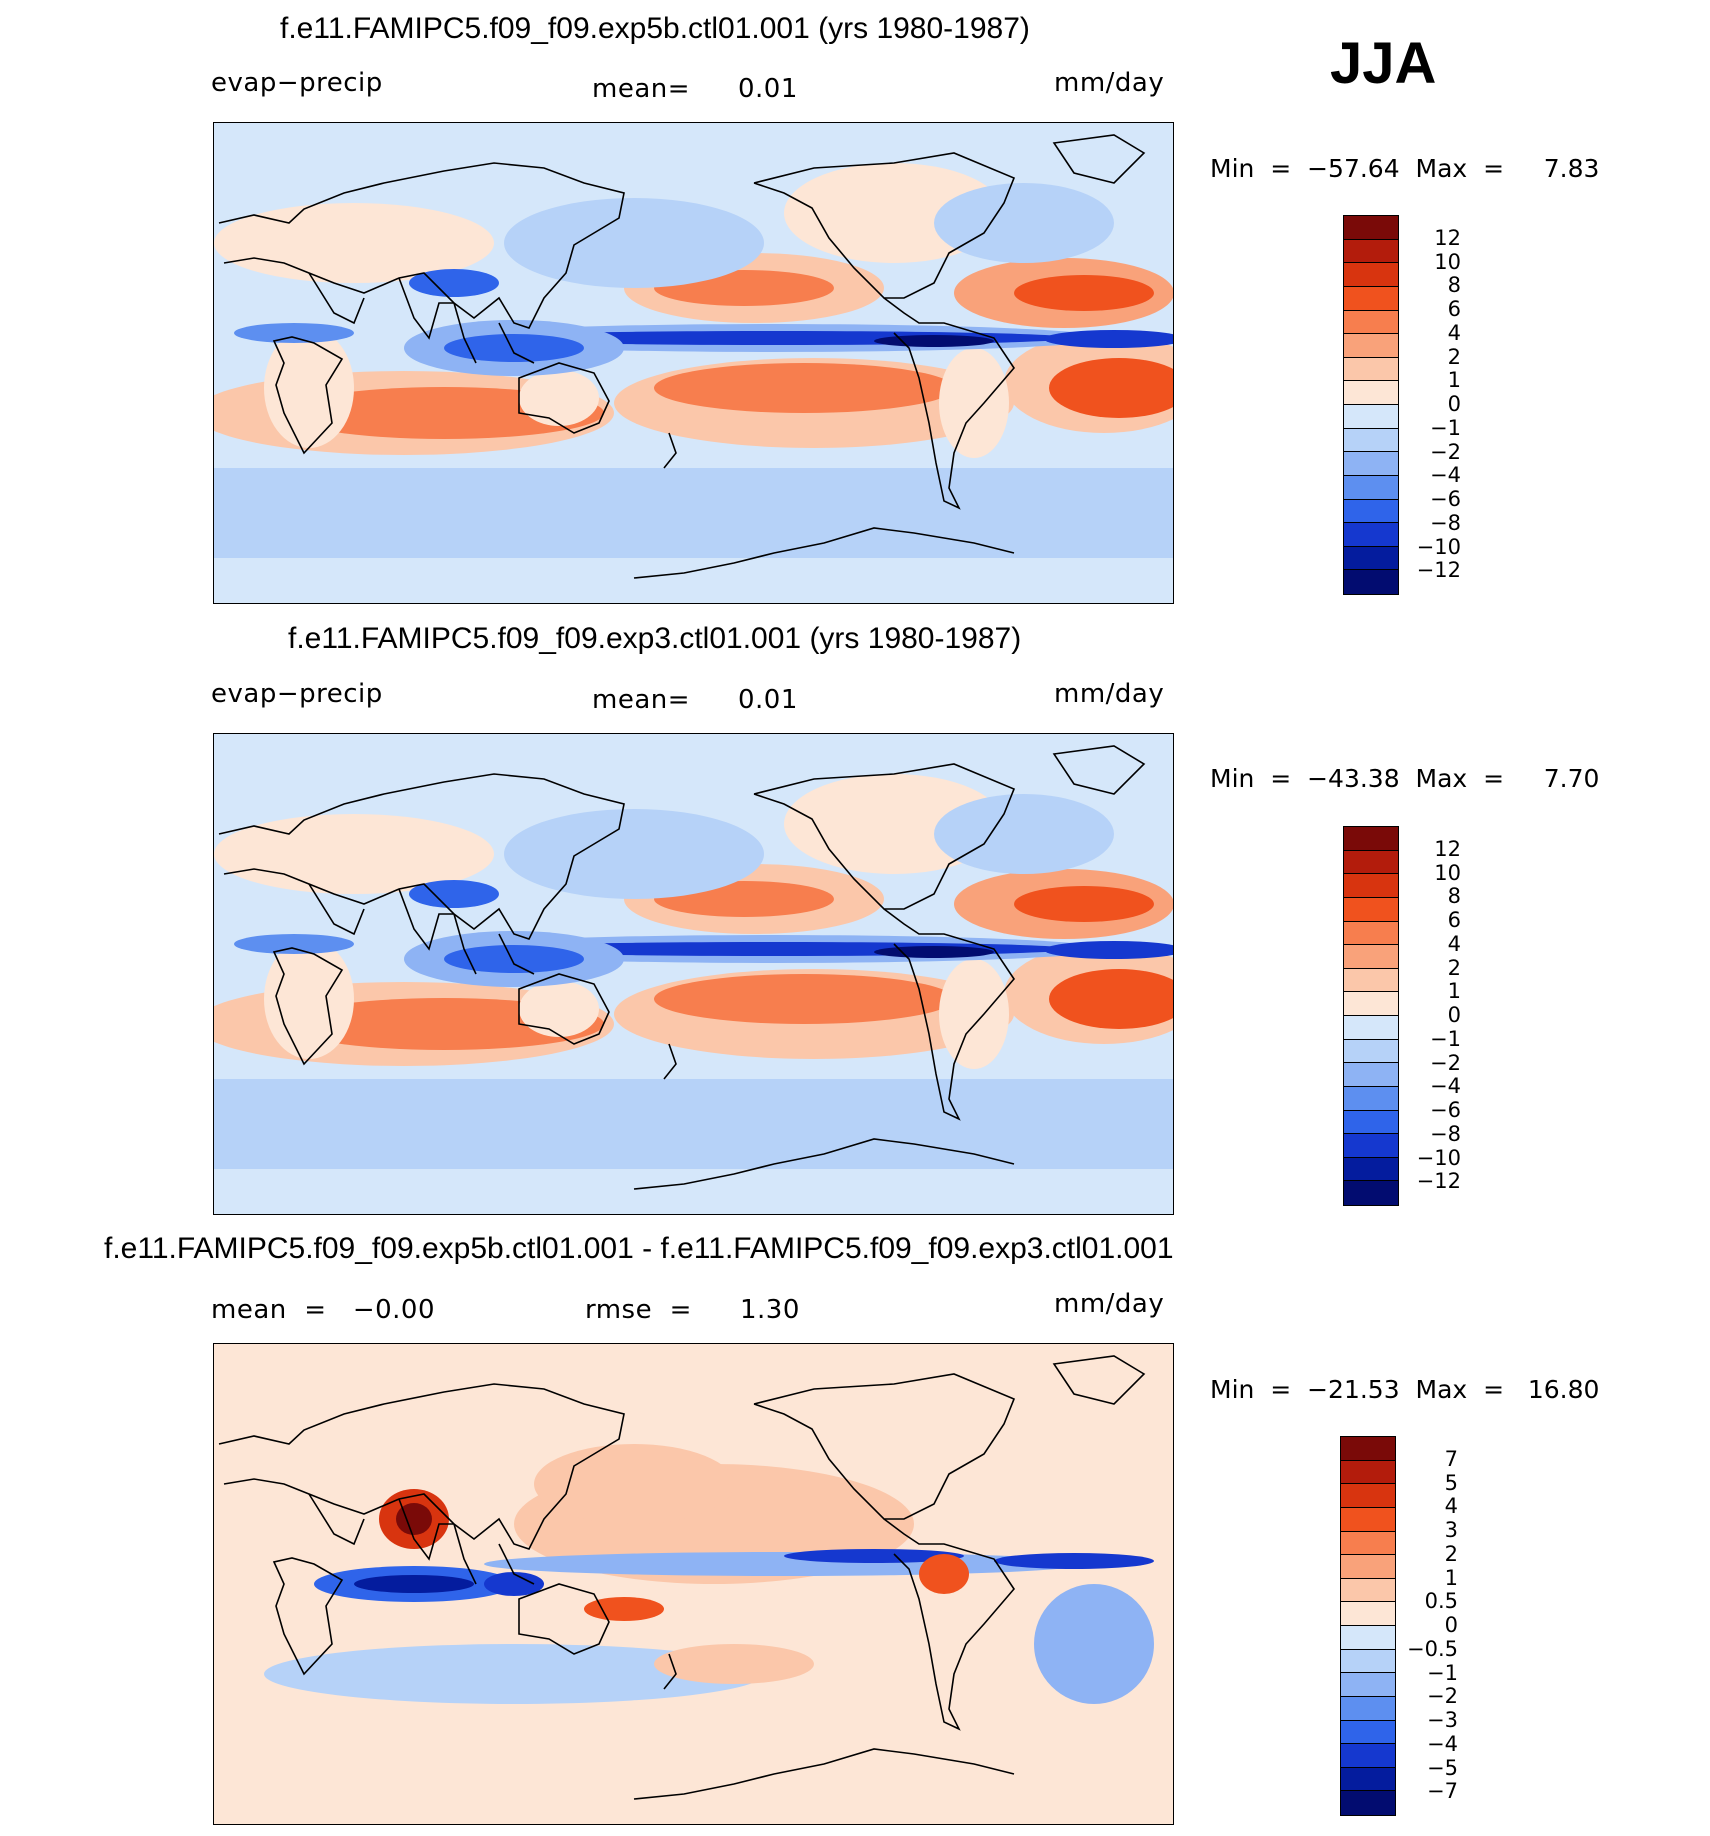  I want to click on colorbar-level-label: 6, so click(1454, 920).